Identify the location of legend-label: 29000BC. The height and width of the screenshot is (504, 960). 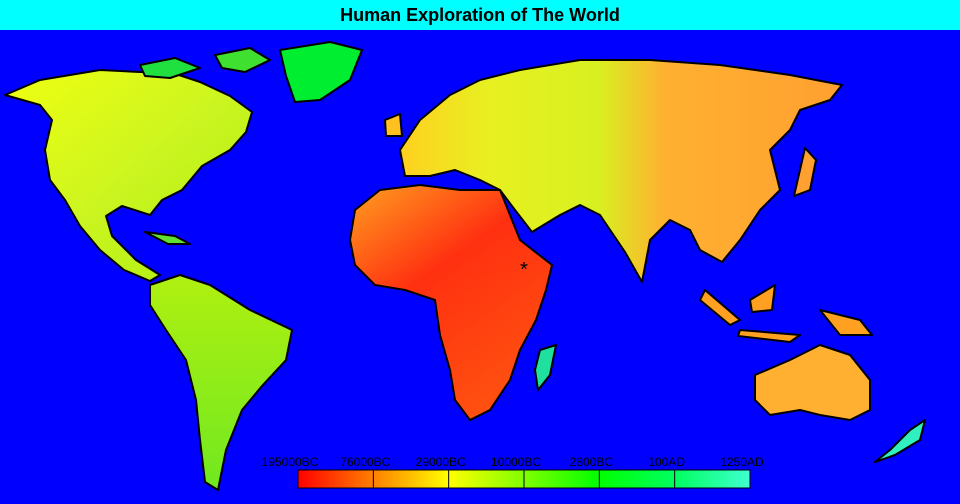
(441, 462).